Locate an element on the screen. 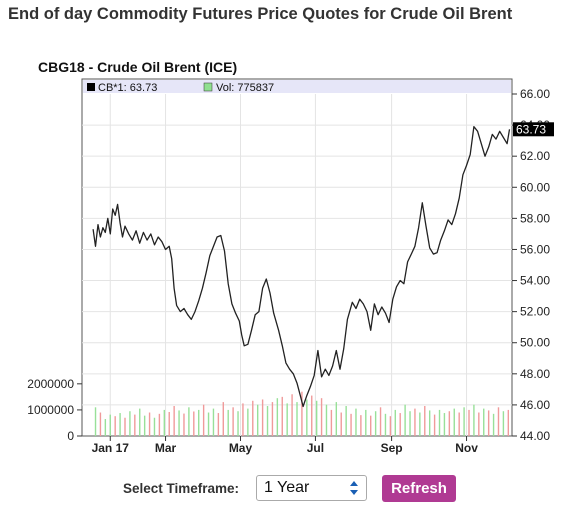 Image resolution: width=585 pixels, height=515 pixels. price-tick-label: 44.00 is located at coordinates (535, 436).